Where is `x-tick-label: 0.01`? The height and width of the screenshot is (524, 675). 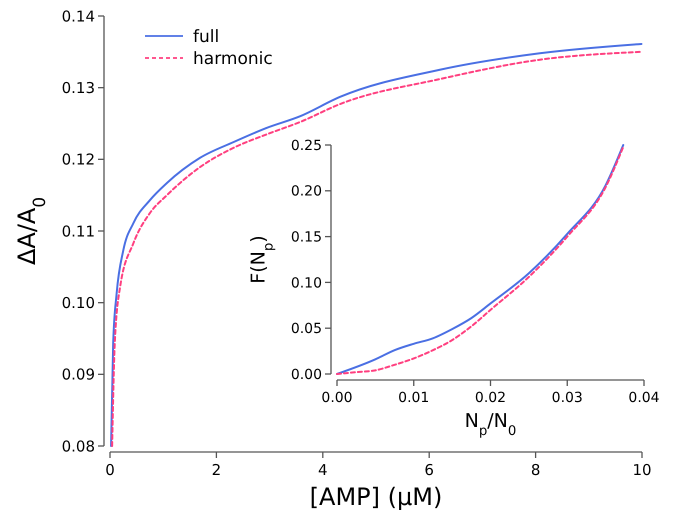 x-tick-label: 0.01 is located at coordinates (414, 398).